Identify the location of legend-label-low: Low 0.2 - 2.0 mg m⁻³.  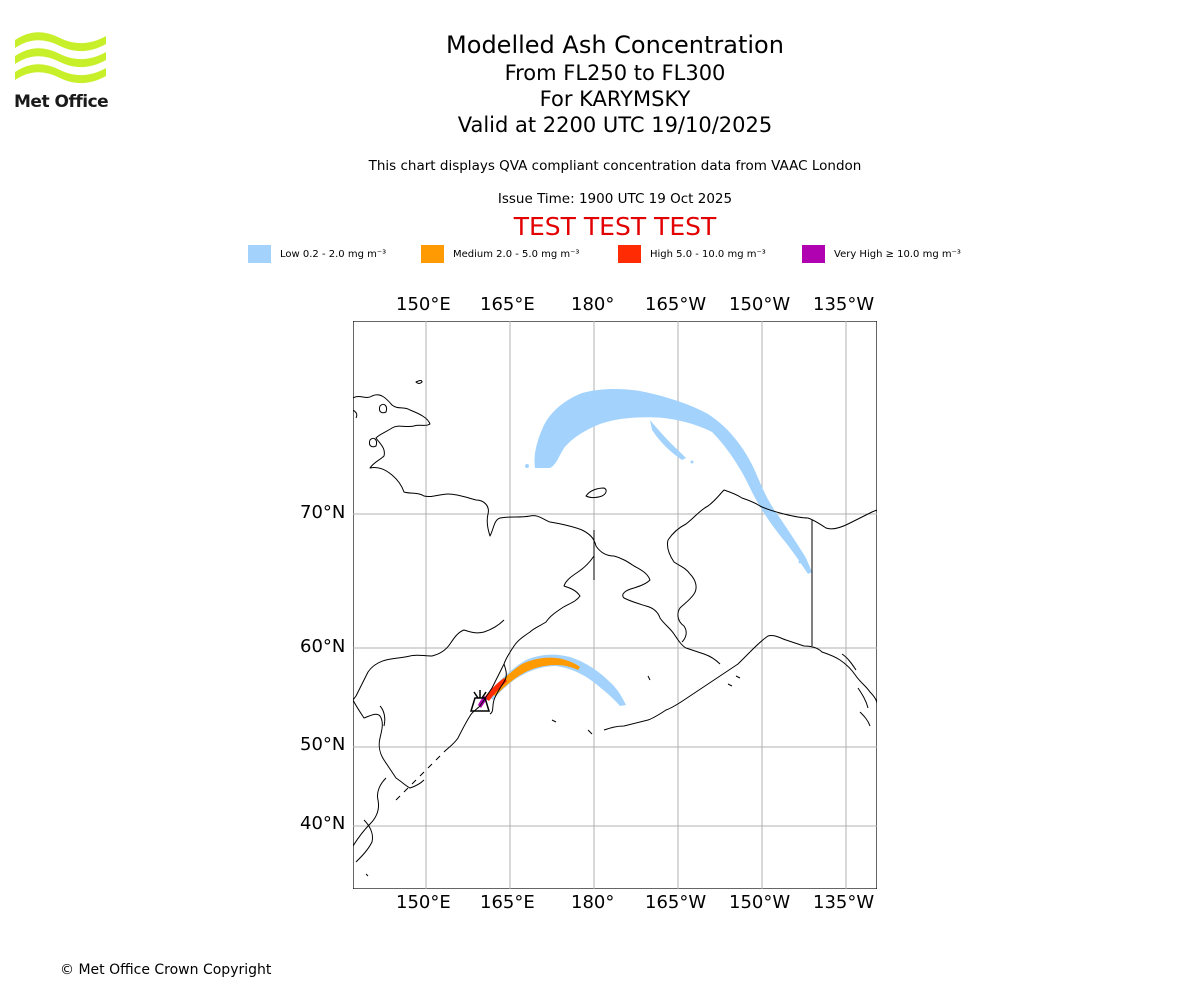
(333, 254).